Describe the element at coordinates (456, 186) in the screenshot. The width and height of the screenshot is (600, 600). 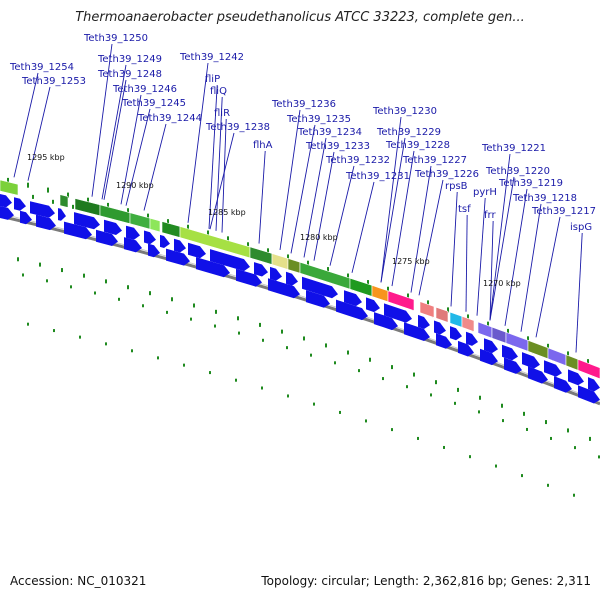
I see `gene-label: rpsB` at that location.